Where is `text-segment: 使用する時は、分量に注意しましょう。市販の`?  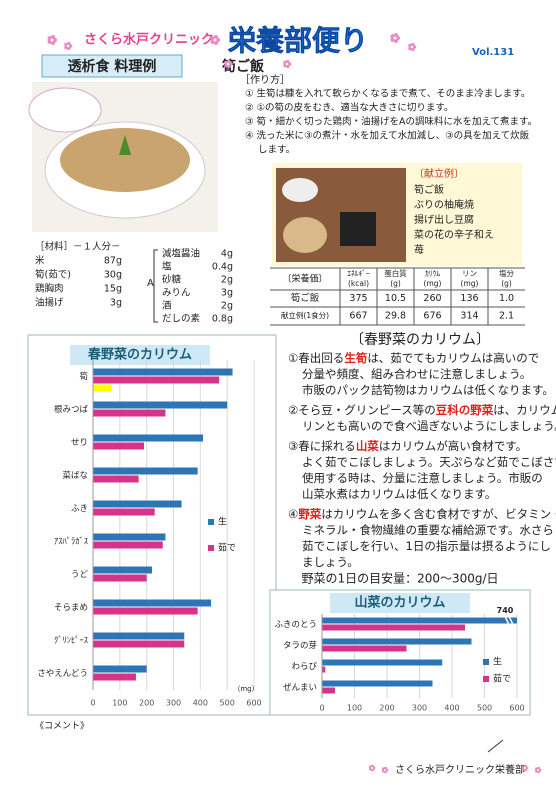
text-segment: 使用する時は、分量に注意しましょう。市販の is located at coordinates (422, 478).